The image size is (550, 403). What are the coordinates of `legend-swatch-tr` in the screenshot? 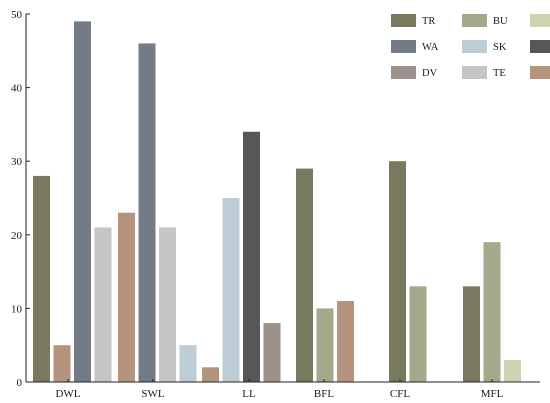 It's located at (403, 20).